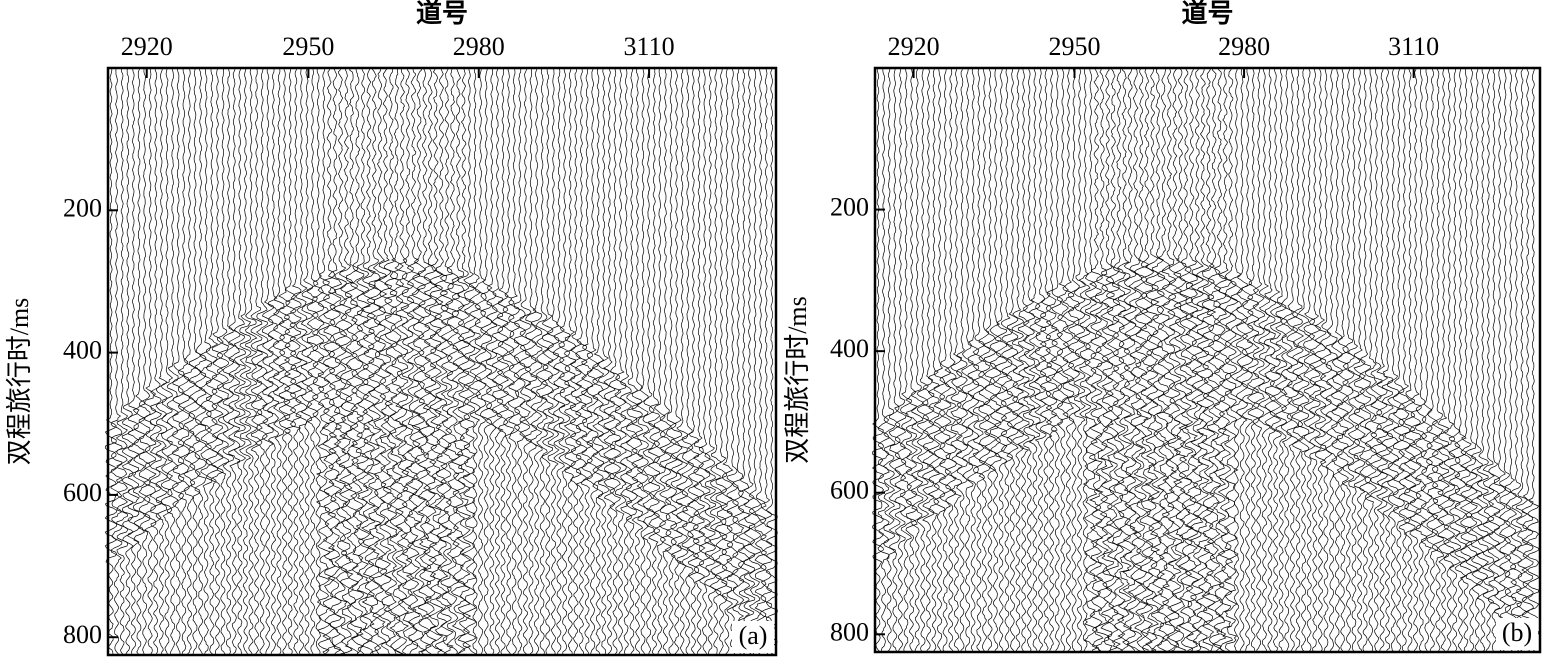  I want to click on panel-label: (a), so click(753, 635).